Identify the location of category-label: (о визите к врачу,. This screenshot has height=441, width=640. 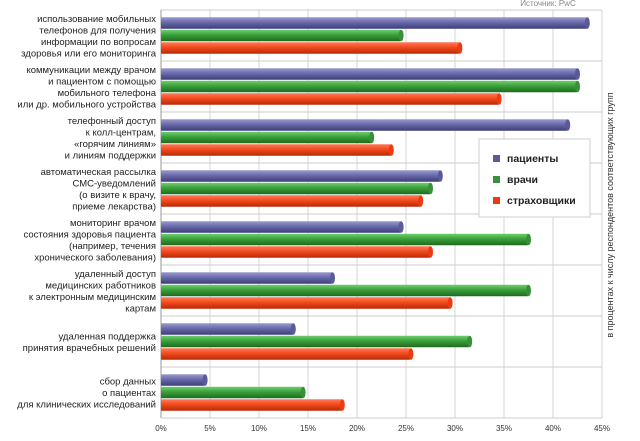
(117, 195).